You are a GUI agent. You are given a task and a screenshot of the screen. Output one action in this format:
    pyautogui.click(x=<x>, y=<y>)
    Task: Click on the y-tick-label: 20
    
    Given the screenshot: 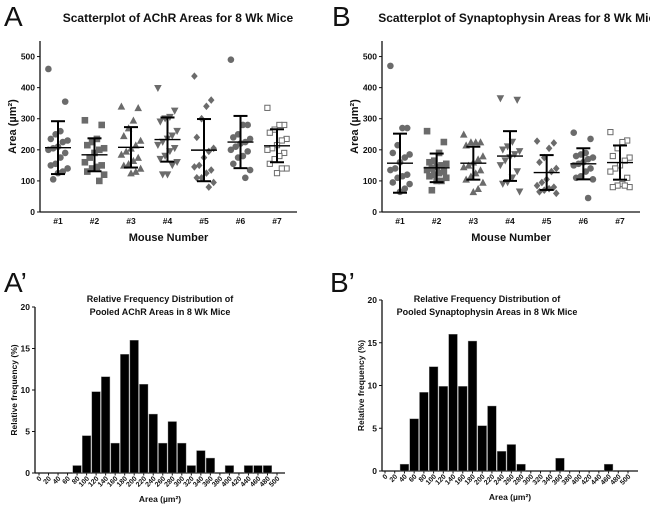 What is the action you would take?
    pyautogui.click(x=373, y=300)
    